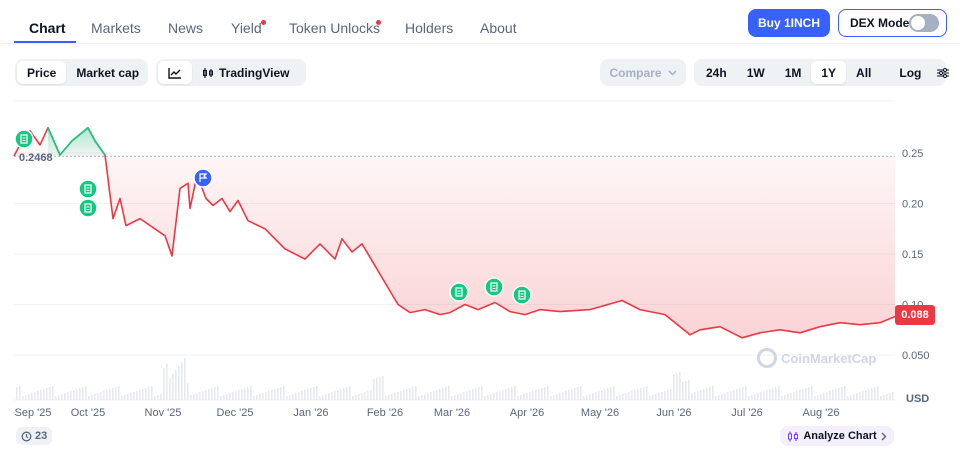 The width and height of the screenshot is (960, 450). What do you see at coordinates (837, 436) in the screenshot?
I see `analyze-chart-button: Analyze Chart` at bounding box center [837, 436].